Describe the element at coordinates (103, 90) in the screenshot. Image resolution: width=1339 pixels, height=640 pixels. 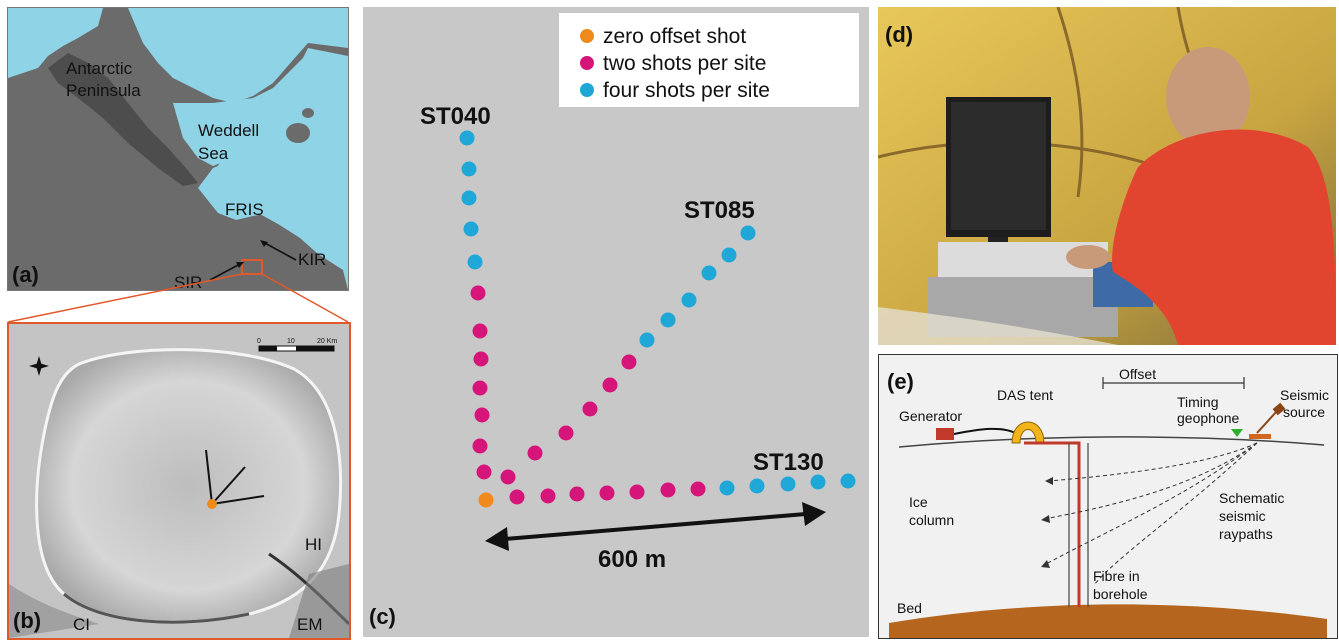
I see `label-peninsula: Peninsula` at that location.